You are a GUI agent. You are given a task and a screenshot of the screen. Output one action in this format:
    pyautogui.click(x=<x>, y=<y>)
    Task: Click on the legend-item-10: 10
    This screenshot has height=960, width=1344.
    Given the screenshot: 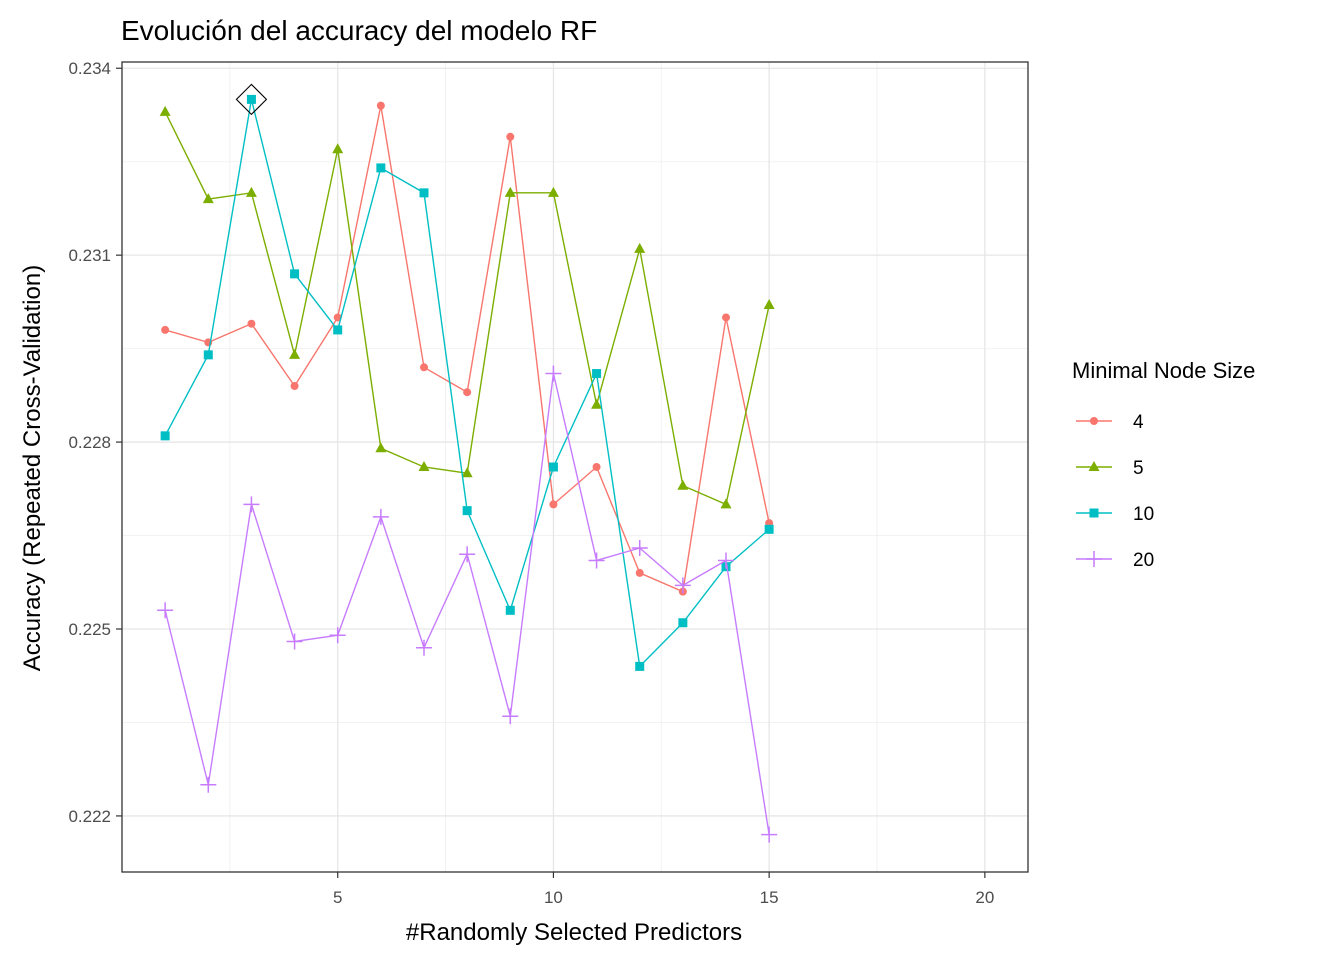 What is the action you would take?
    pyautogui.click(x=1115, y=514)
    